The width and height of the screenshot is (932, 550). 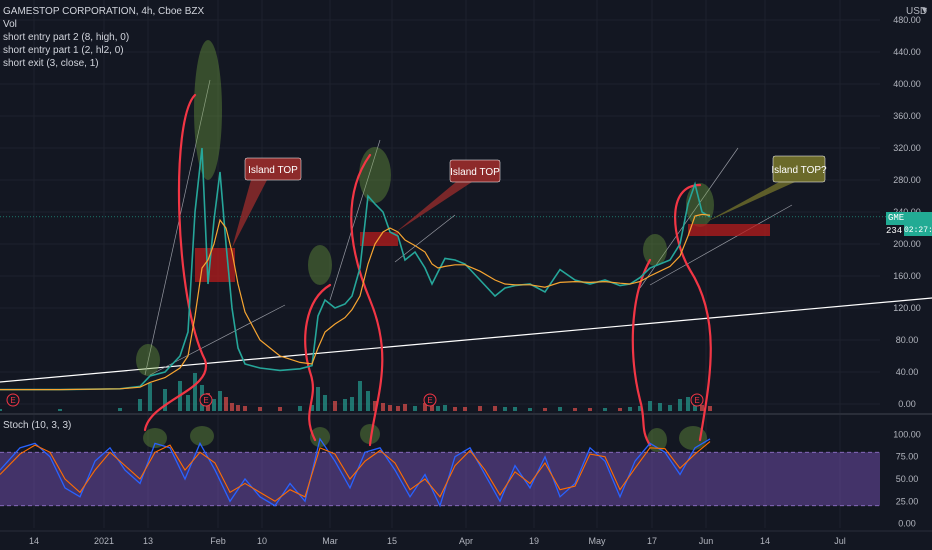 What do you see at coordinates (706, 541) in the screenshot?
I see `time-tick-label: Jun` at bounding box center [706, 541].